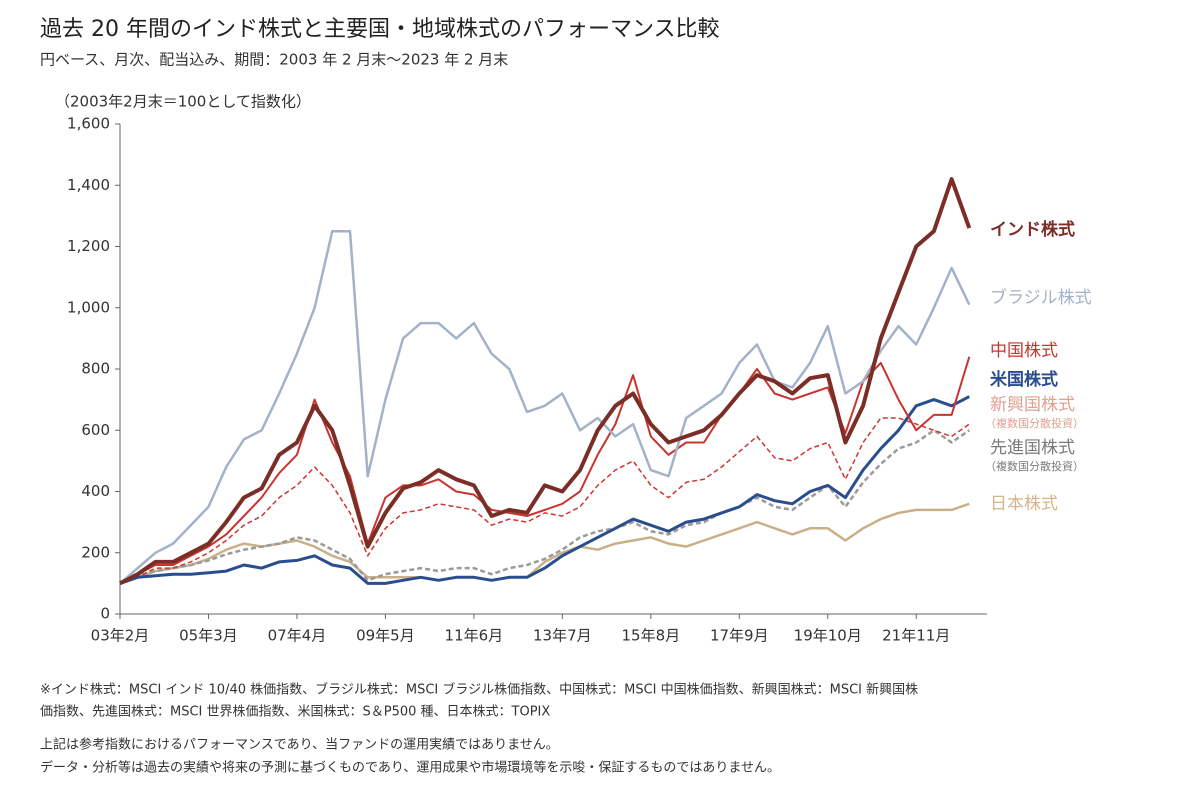 Image resolution: width=1200 pixels, height=788 pixels. Describe the element at coordinates (183, 102) in the screenshot. I see `y-axis-note: （2003年2月末＝100として指数化）` at that location.